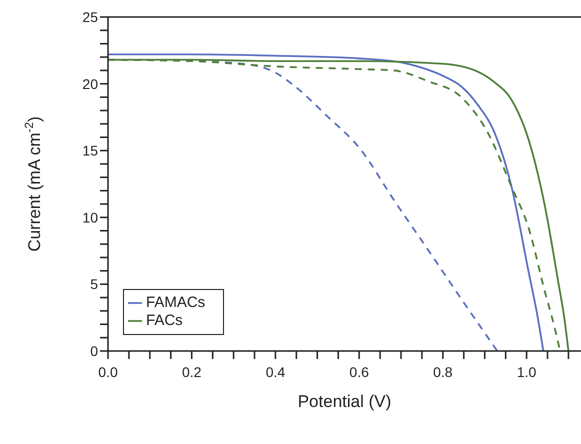 The width and height of the screenshot is (581, 444). What do you see at coordinates (108, 372) in the screenshot?
I see `x-tick-label: 0.0` at bounding box center [108, 372].